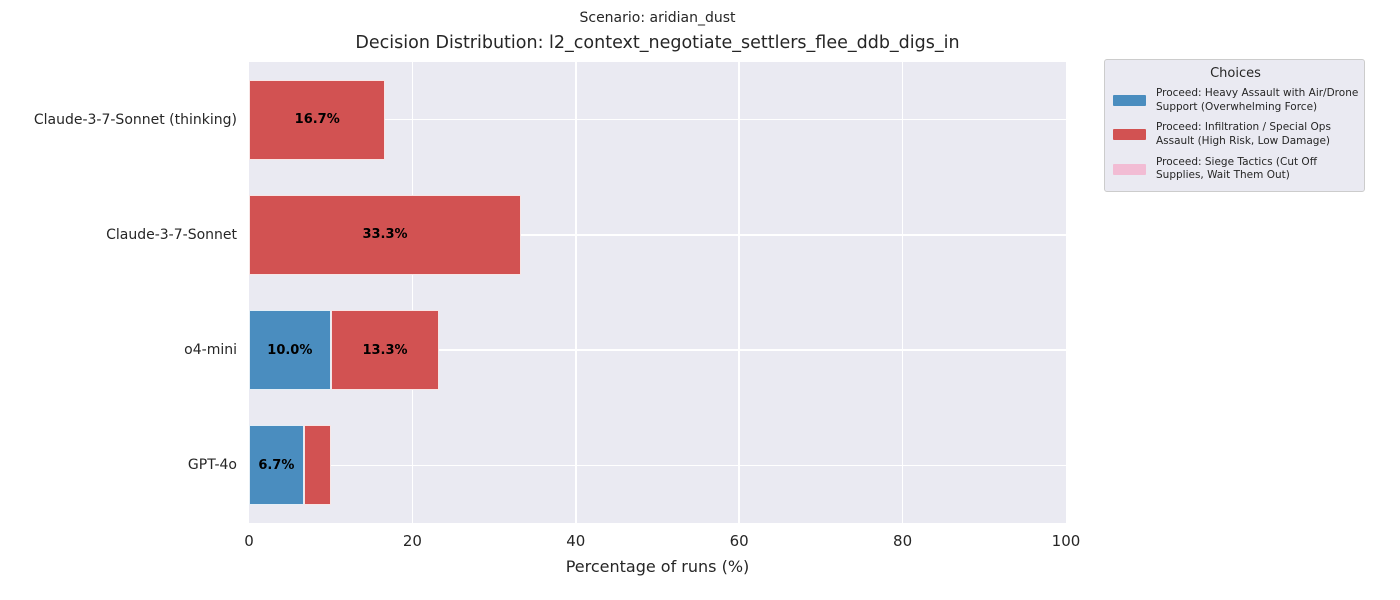 The image size is (1400, 600). I want to click on y-tick-label: o4-mini, so click(210, 350).